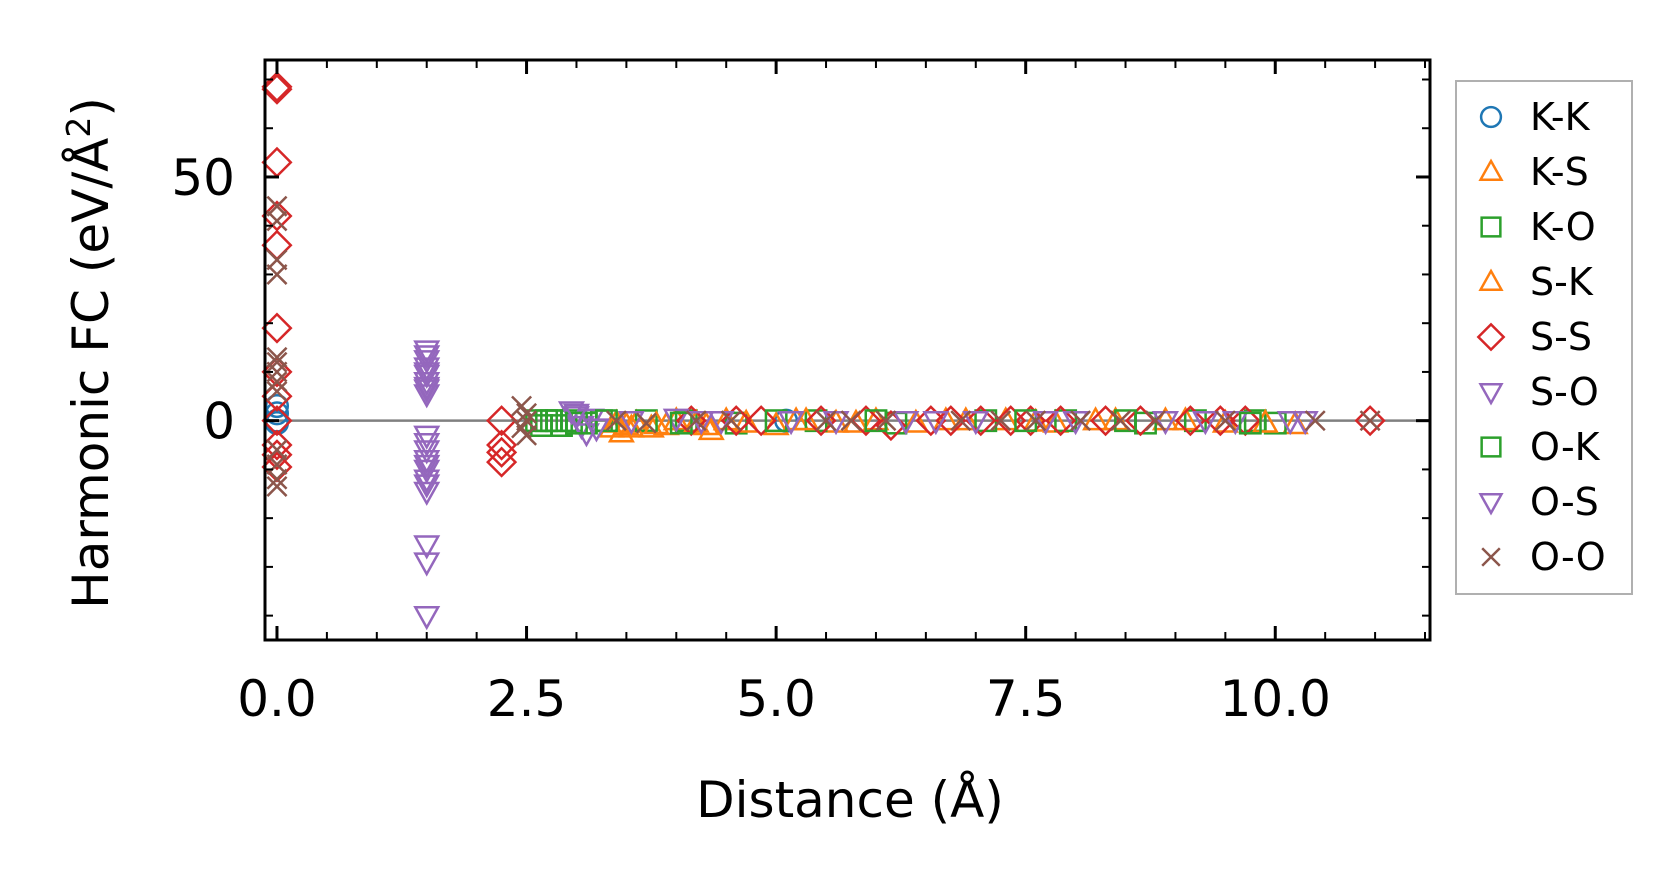  Describe the element at coordinates (776, 699) in the screenshot. I see `x-tick-label: 5.0` at that location.